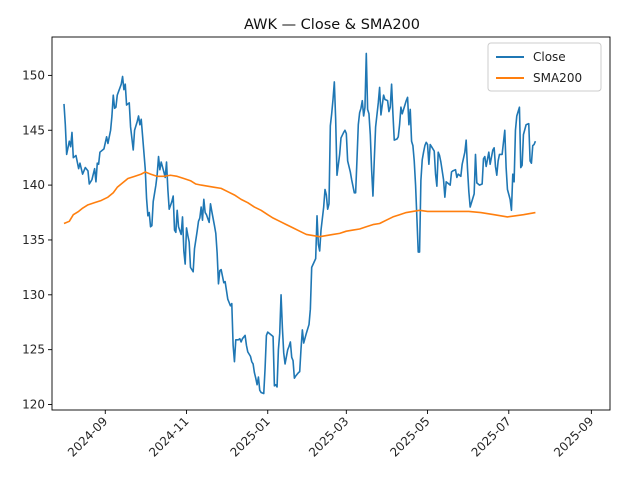 The height and width of the screenshot is (480, 640). Describe the element at coordinates (33, 295) in the screenshot. I see `y-tick-label: 130` at that location.